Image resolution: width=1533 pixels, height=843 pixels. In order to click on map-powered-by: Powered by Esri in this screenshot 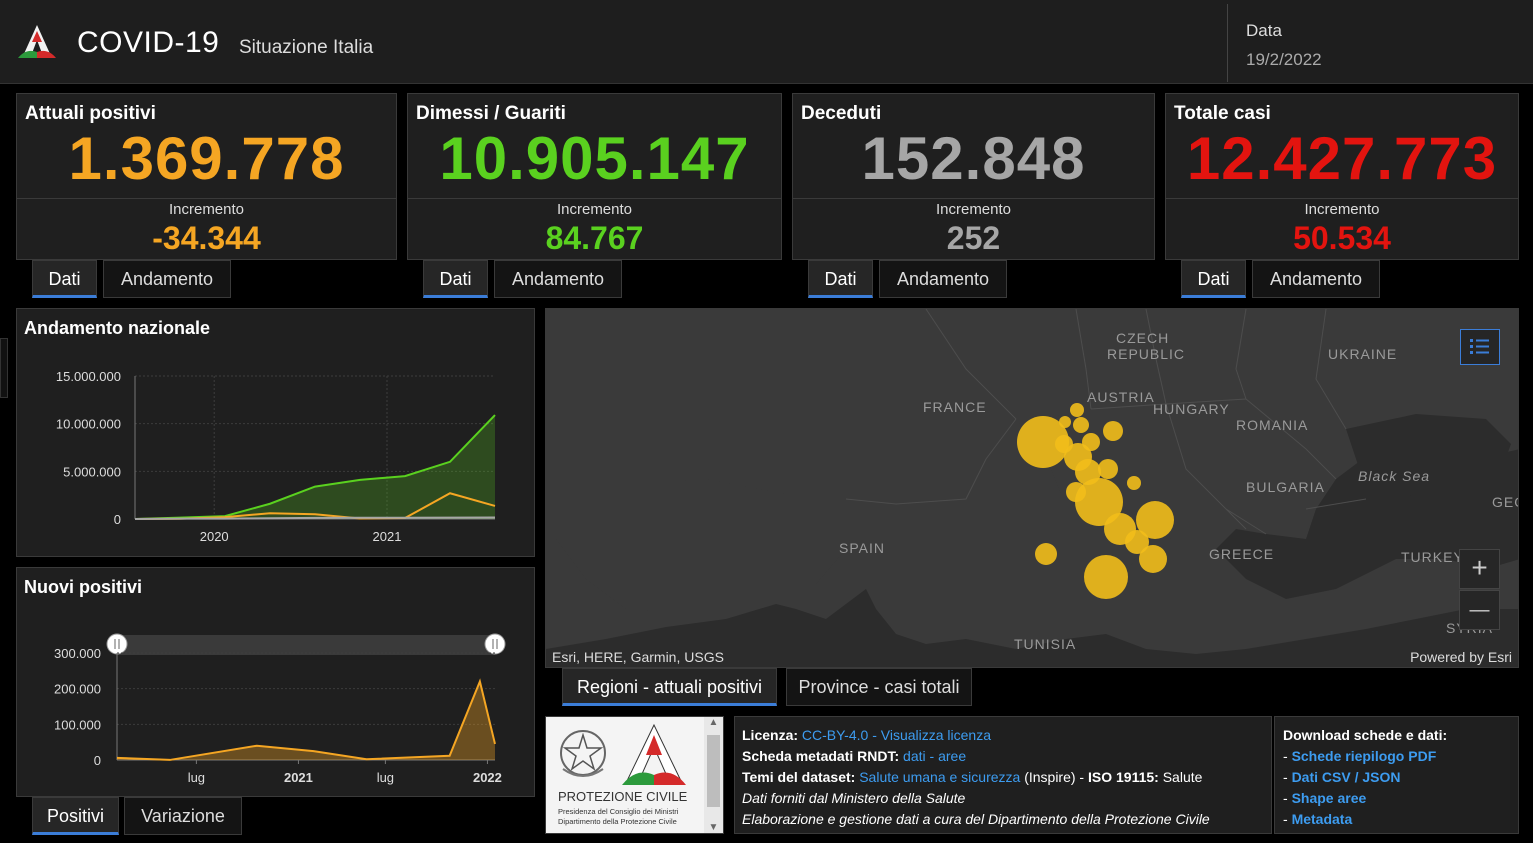, I will do `click(1461, 657)`.